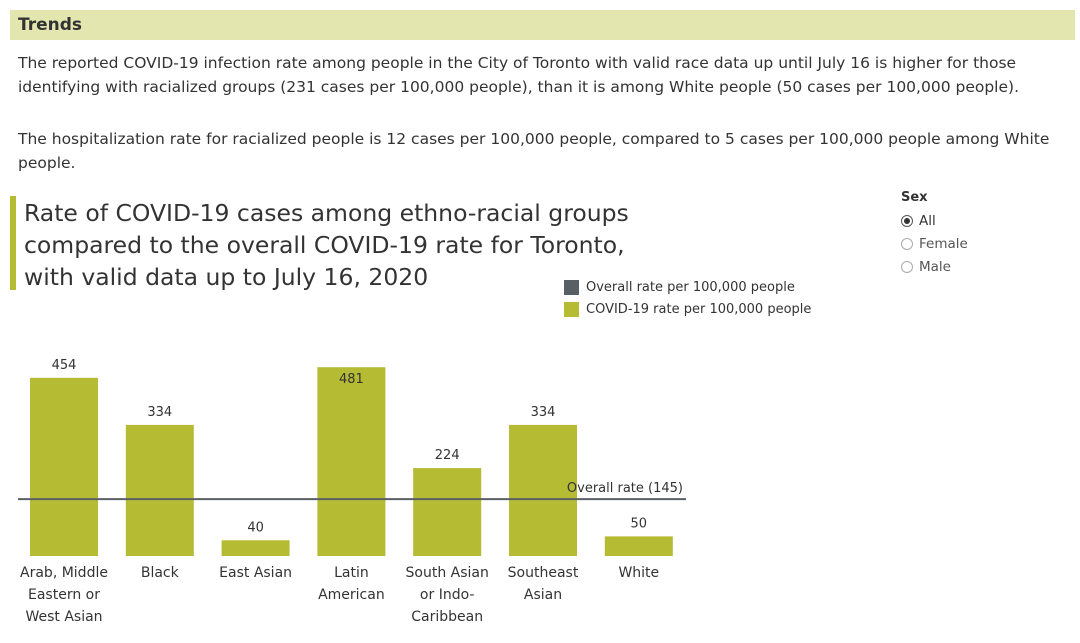 The height and width of the screenshot is (643, 1080). I want to click on category-label-3-1: American, so click(351, 595).